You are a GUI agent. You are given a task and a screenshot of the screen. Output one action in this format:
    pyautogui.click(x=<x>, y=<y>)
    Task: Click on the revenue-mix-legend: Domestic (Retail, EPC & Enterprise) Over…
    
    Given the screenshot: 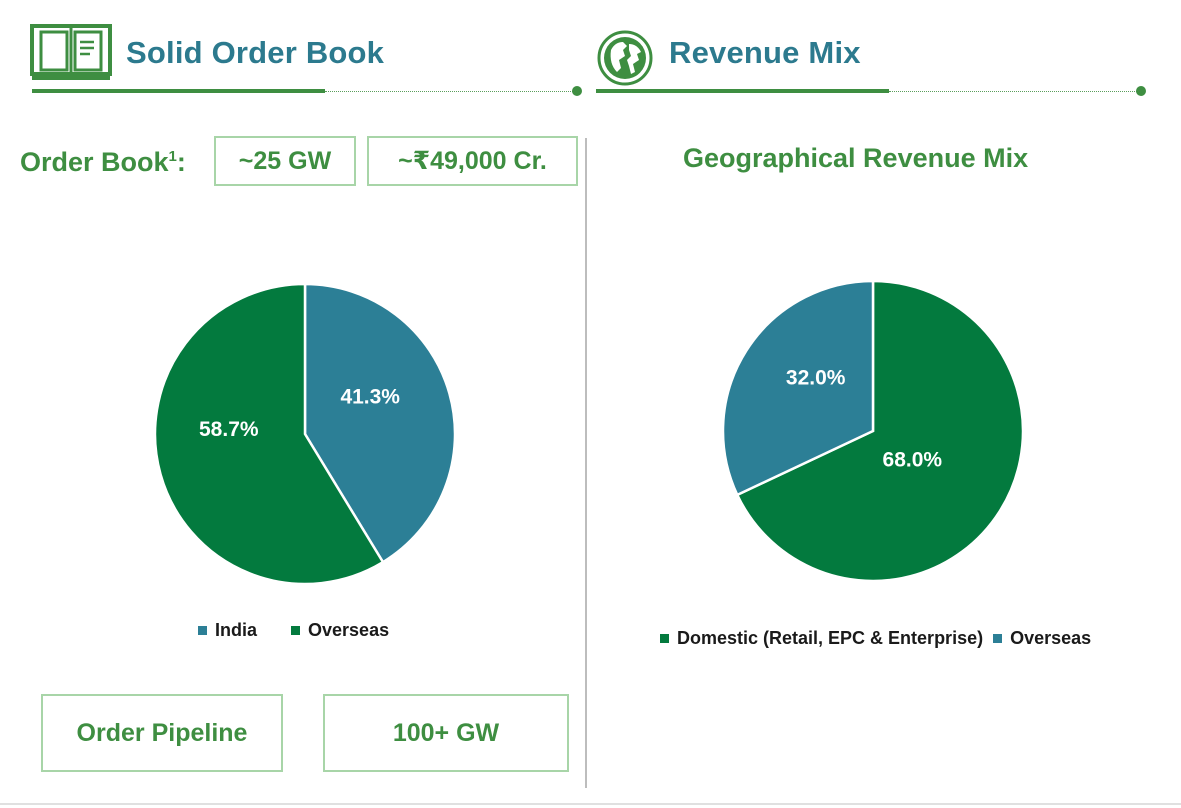 What is the action you would take?
    pyautogui.click(x=875, y=638)
    